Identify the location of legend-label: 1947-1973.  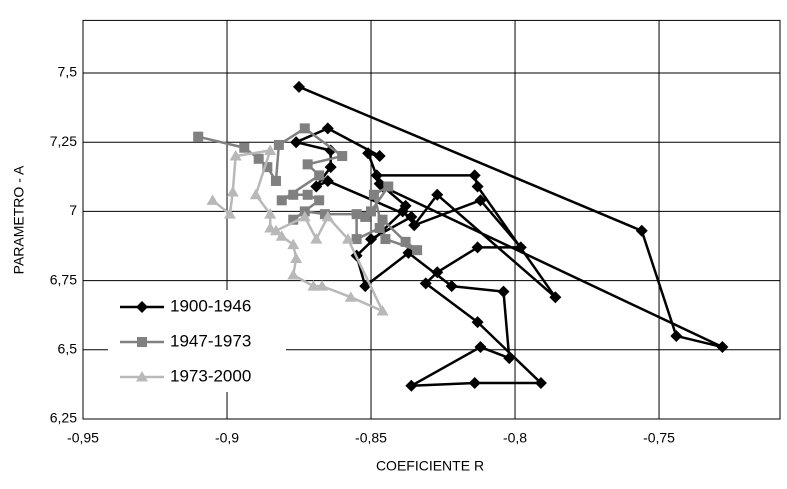
(210, 340).